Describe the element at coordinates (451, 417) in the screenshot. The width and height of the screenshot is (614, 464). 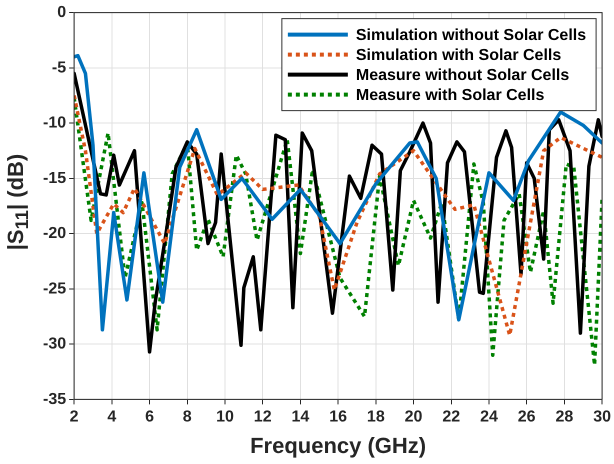
I see `x-tick-label: 22` at that location.